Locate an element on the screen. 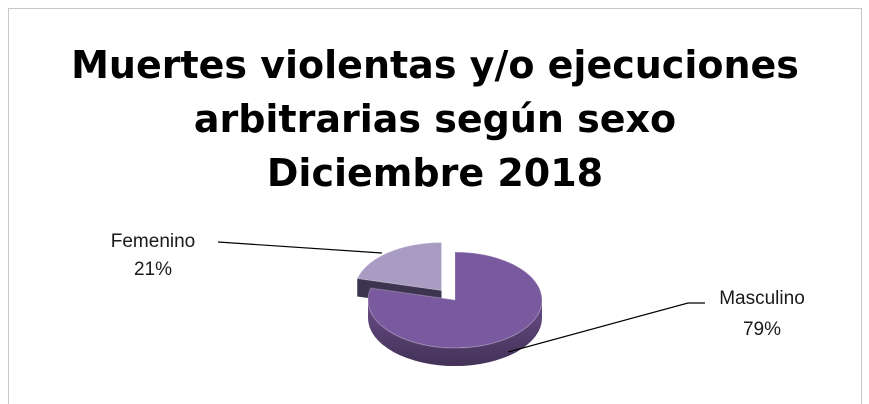  chart-title-line-2: arbitrarias según sexo is located at coordinates (435, 119).